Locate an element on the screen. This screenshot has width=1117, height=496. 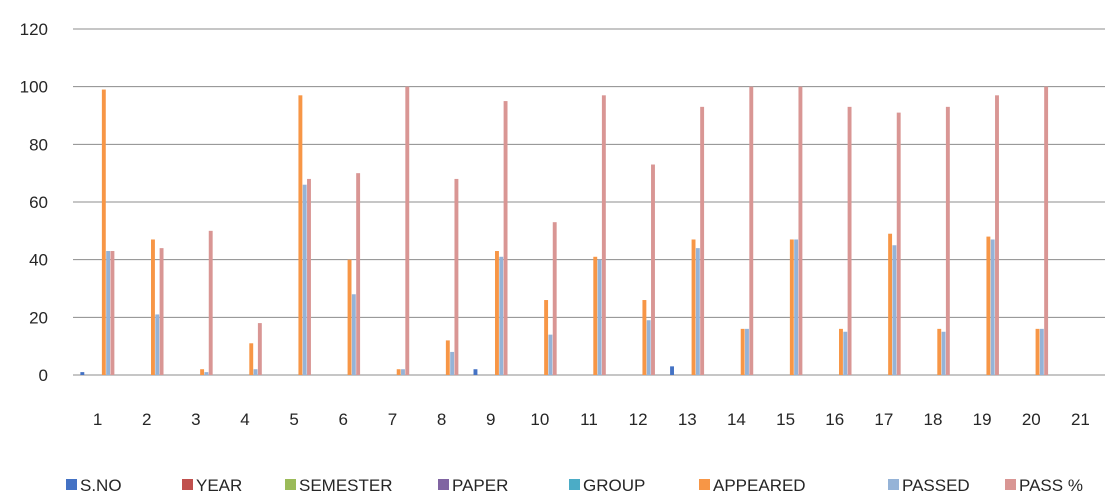
x-tick-label: 21 is located at coordinates (1080, 419).